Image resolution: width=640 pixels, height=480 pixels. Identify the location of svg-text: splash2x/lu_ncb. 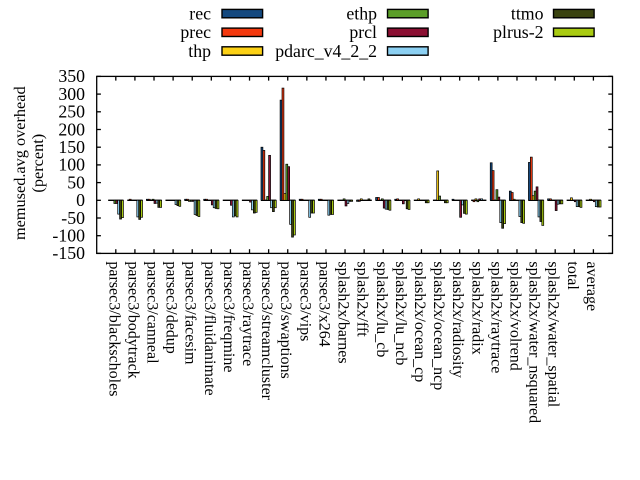
(400, 313).